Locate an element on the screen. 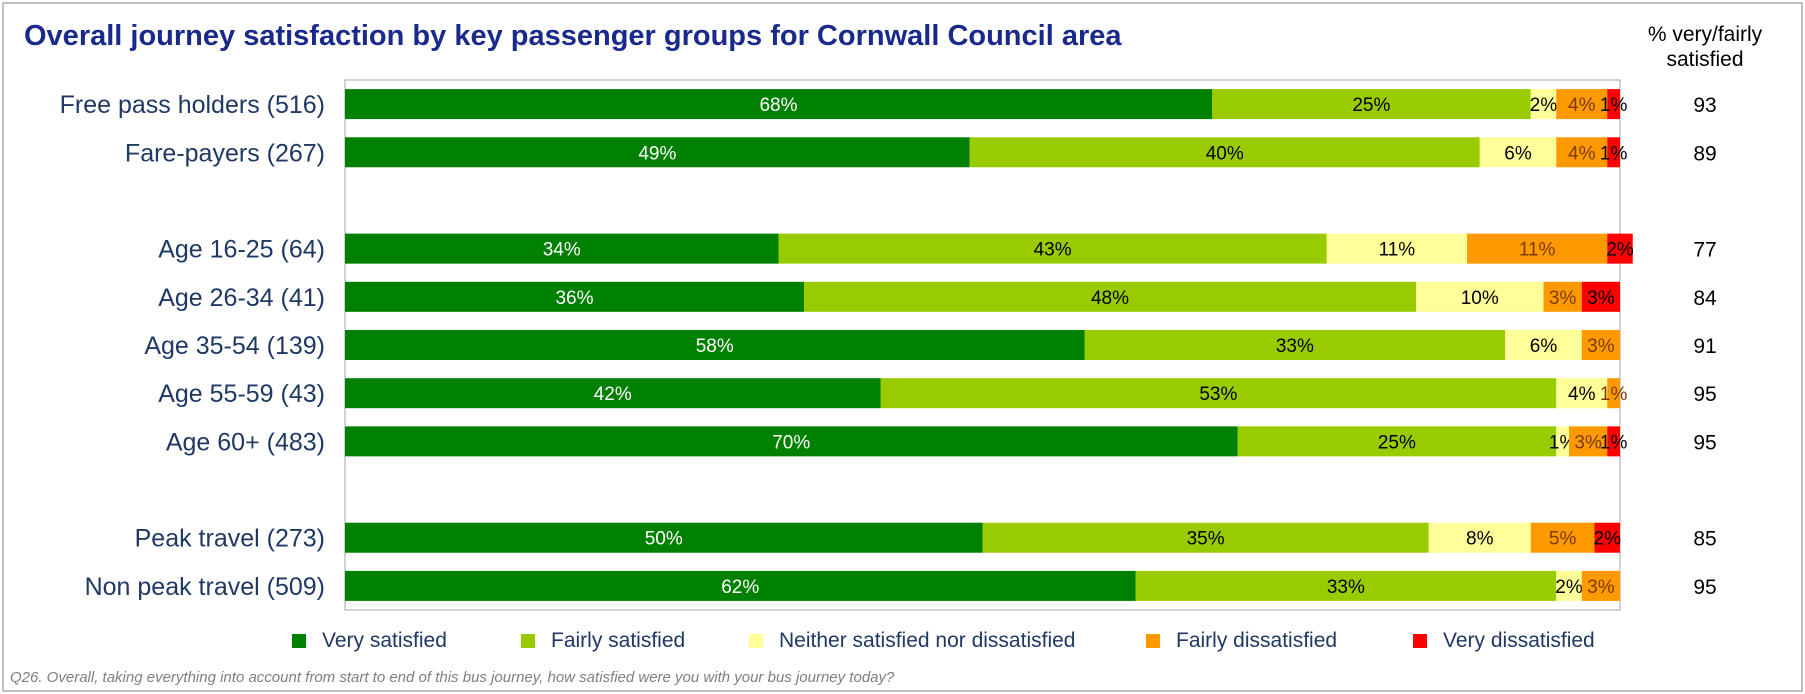  satisfied-value: 89 is located at coordinates (1704, 153).